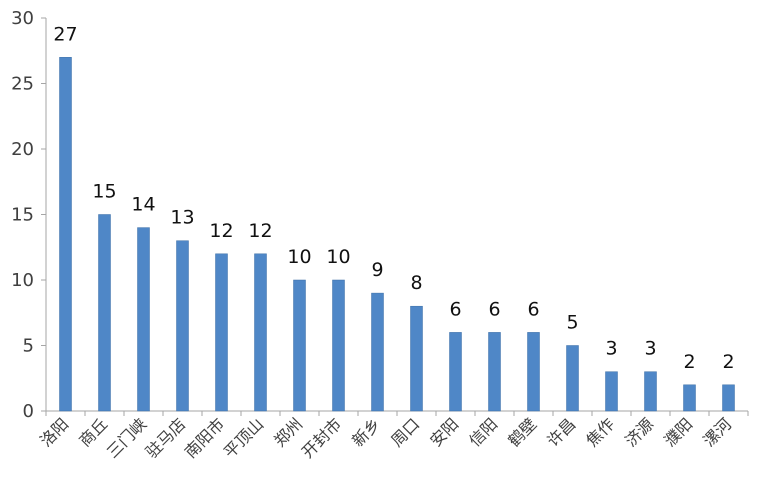 The height and width of the screenshot is (487, 768). What do you see at coordinates (204, 437) in the screenshot?
I see `category-label: 南阳市` at bounding box center [204, 437].